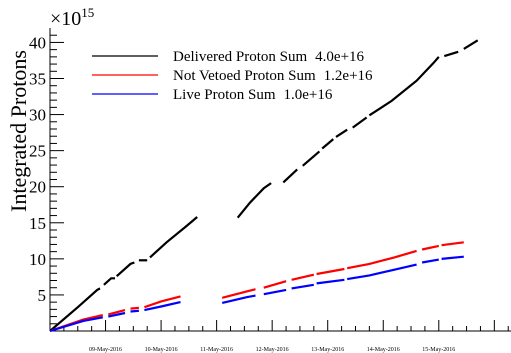  Describe the element at coordinates (37, 79) in the screenshot. I see `y-tick-label: 35` at that location.